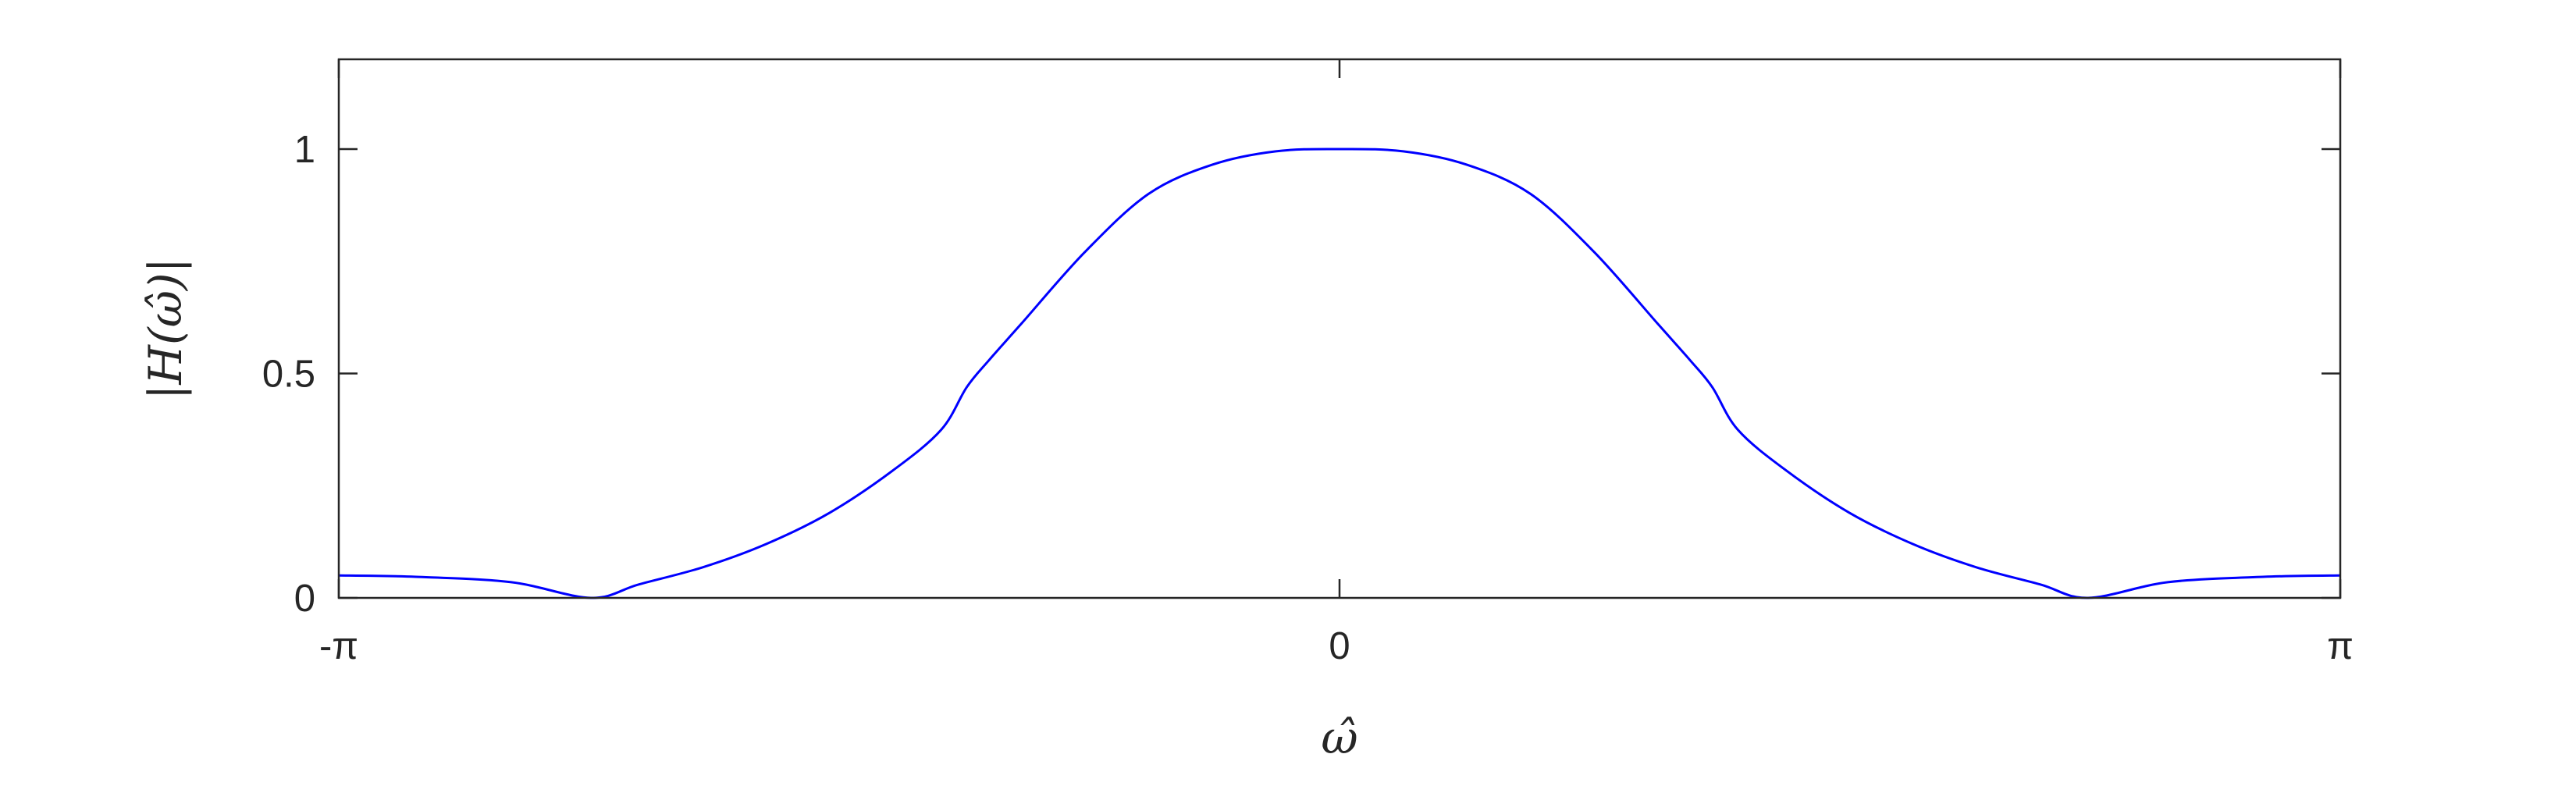 This screenshot has width=2576, height=786. I want to click on x-tick-label-0: -π, so click(338, 646).